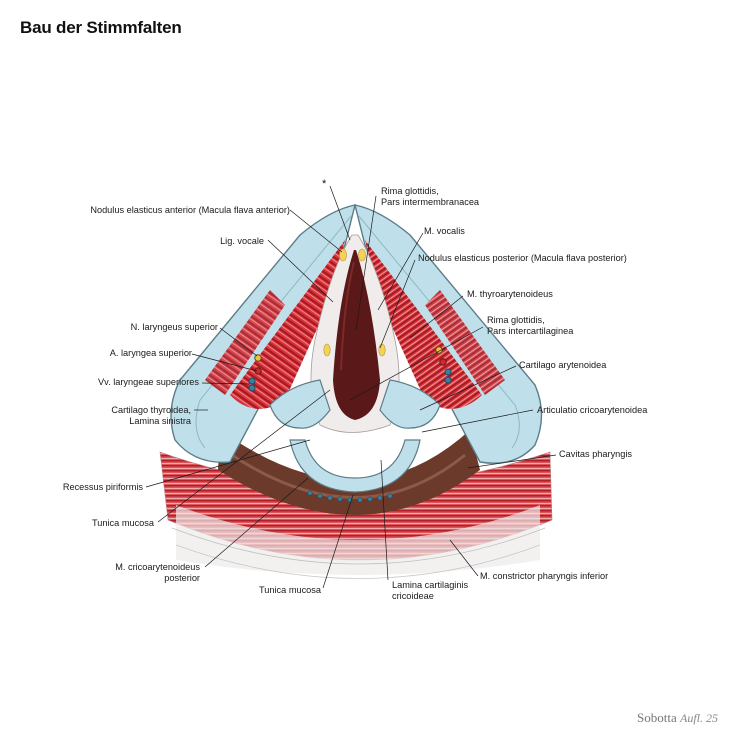 The height and width of the screenshot is (742, 742). I want to click on label-lig-vocale: Lig. vocale, so click(242, 241).